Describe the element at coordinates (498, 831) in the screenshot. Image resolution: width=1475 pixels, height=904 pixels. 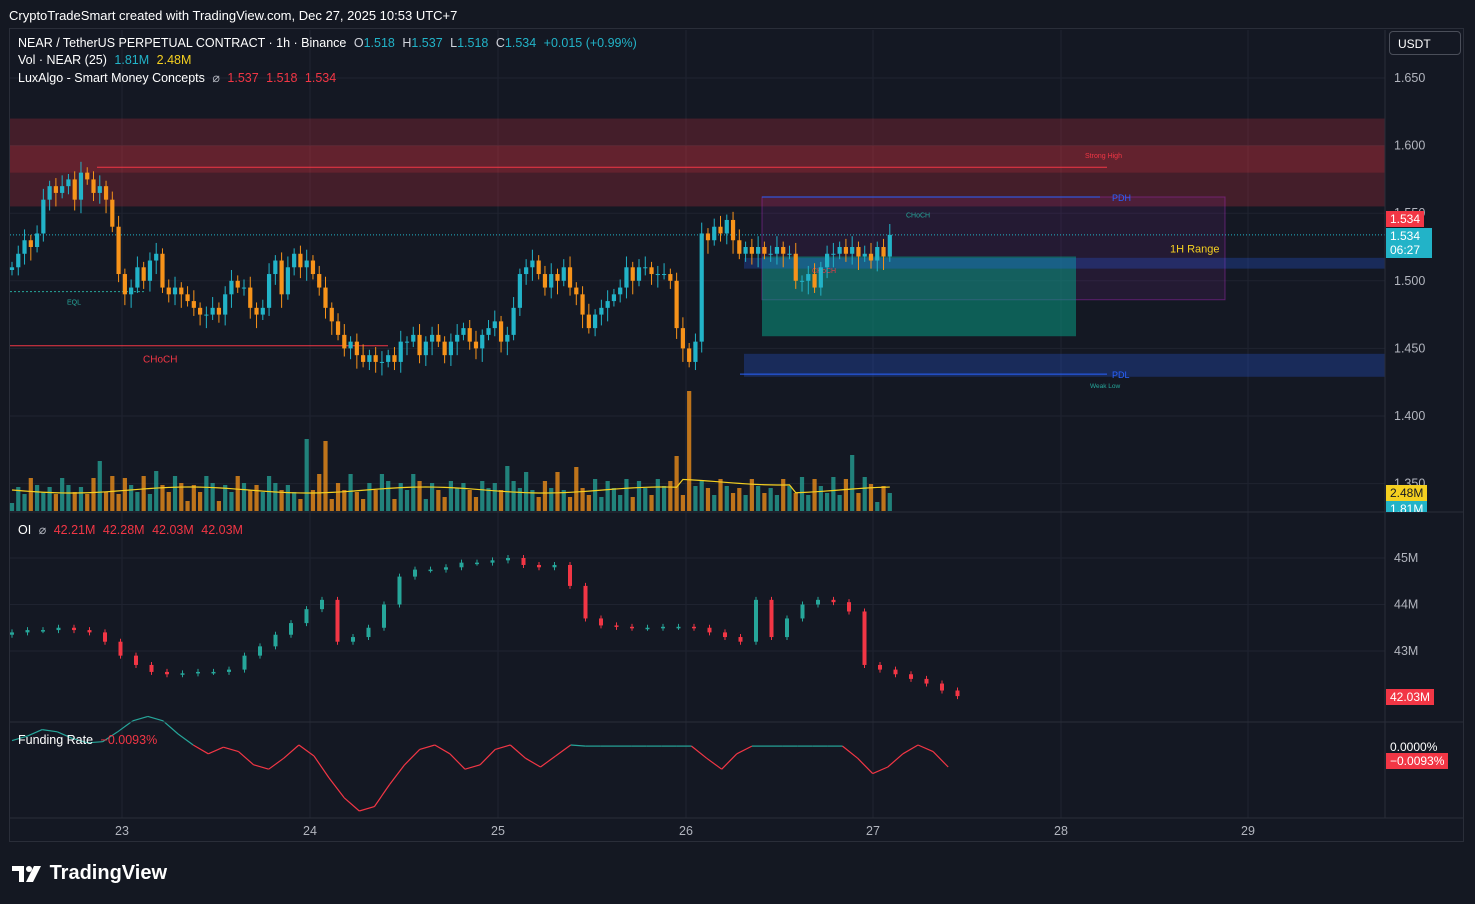
I see `time-tick-label: 25` at that location.